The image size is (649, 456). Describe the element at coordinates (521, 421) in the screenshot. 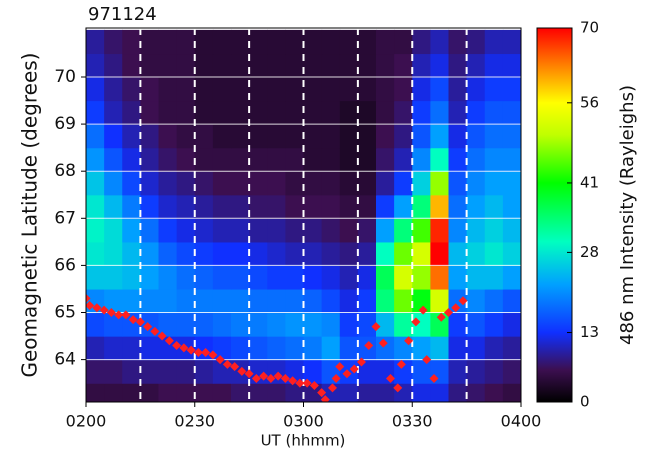

I see `x-tick-label: 0400` at that location.